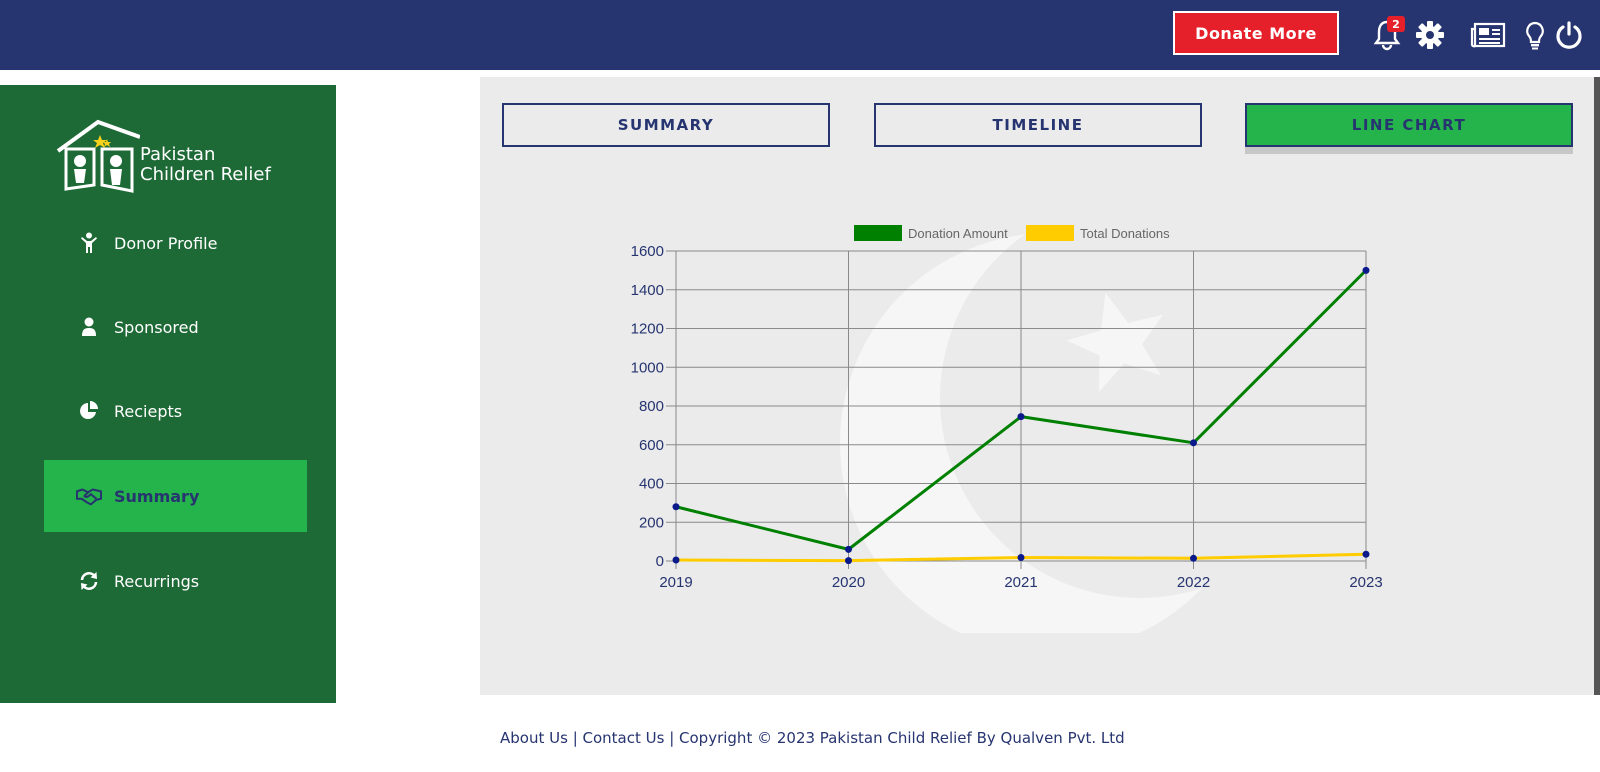  Describe the element at coordinates (1038, 125) in the screenshot. I see `tab-timeline: TIMELINE` at that location.